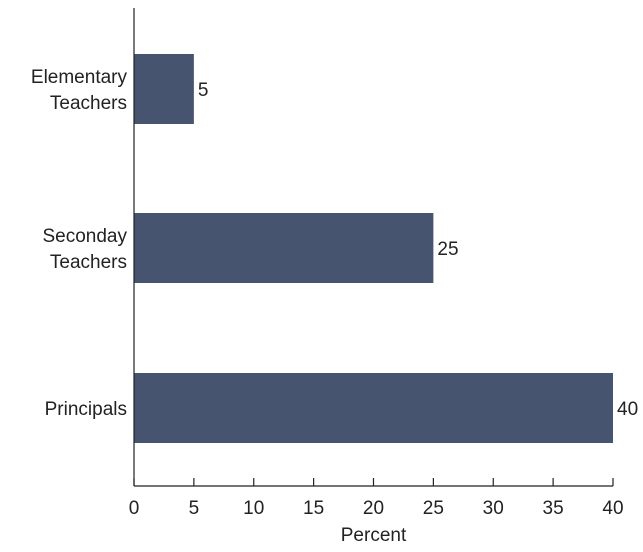 This screenshot has height=552, width=643. Describe the element at coordinates (493, 508) in the screenshot. I see `x-tick-label: 30` at that location.